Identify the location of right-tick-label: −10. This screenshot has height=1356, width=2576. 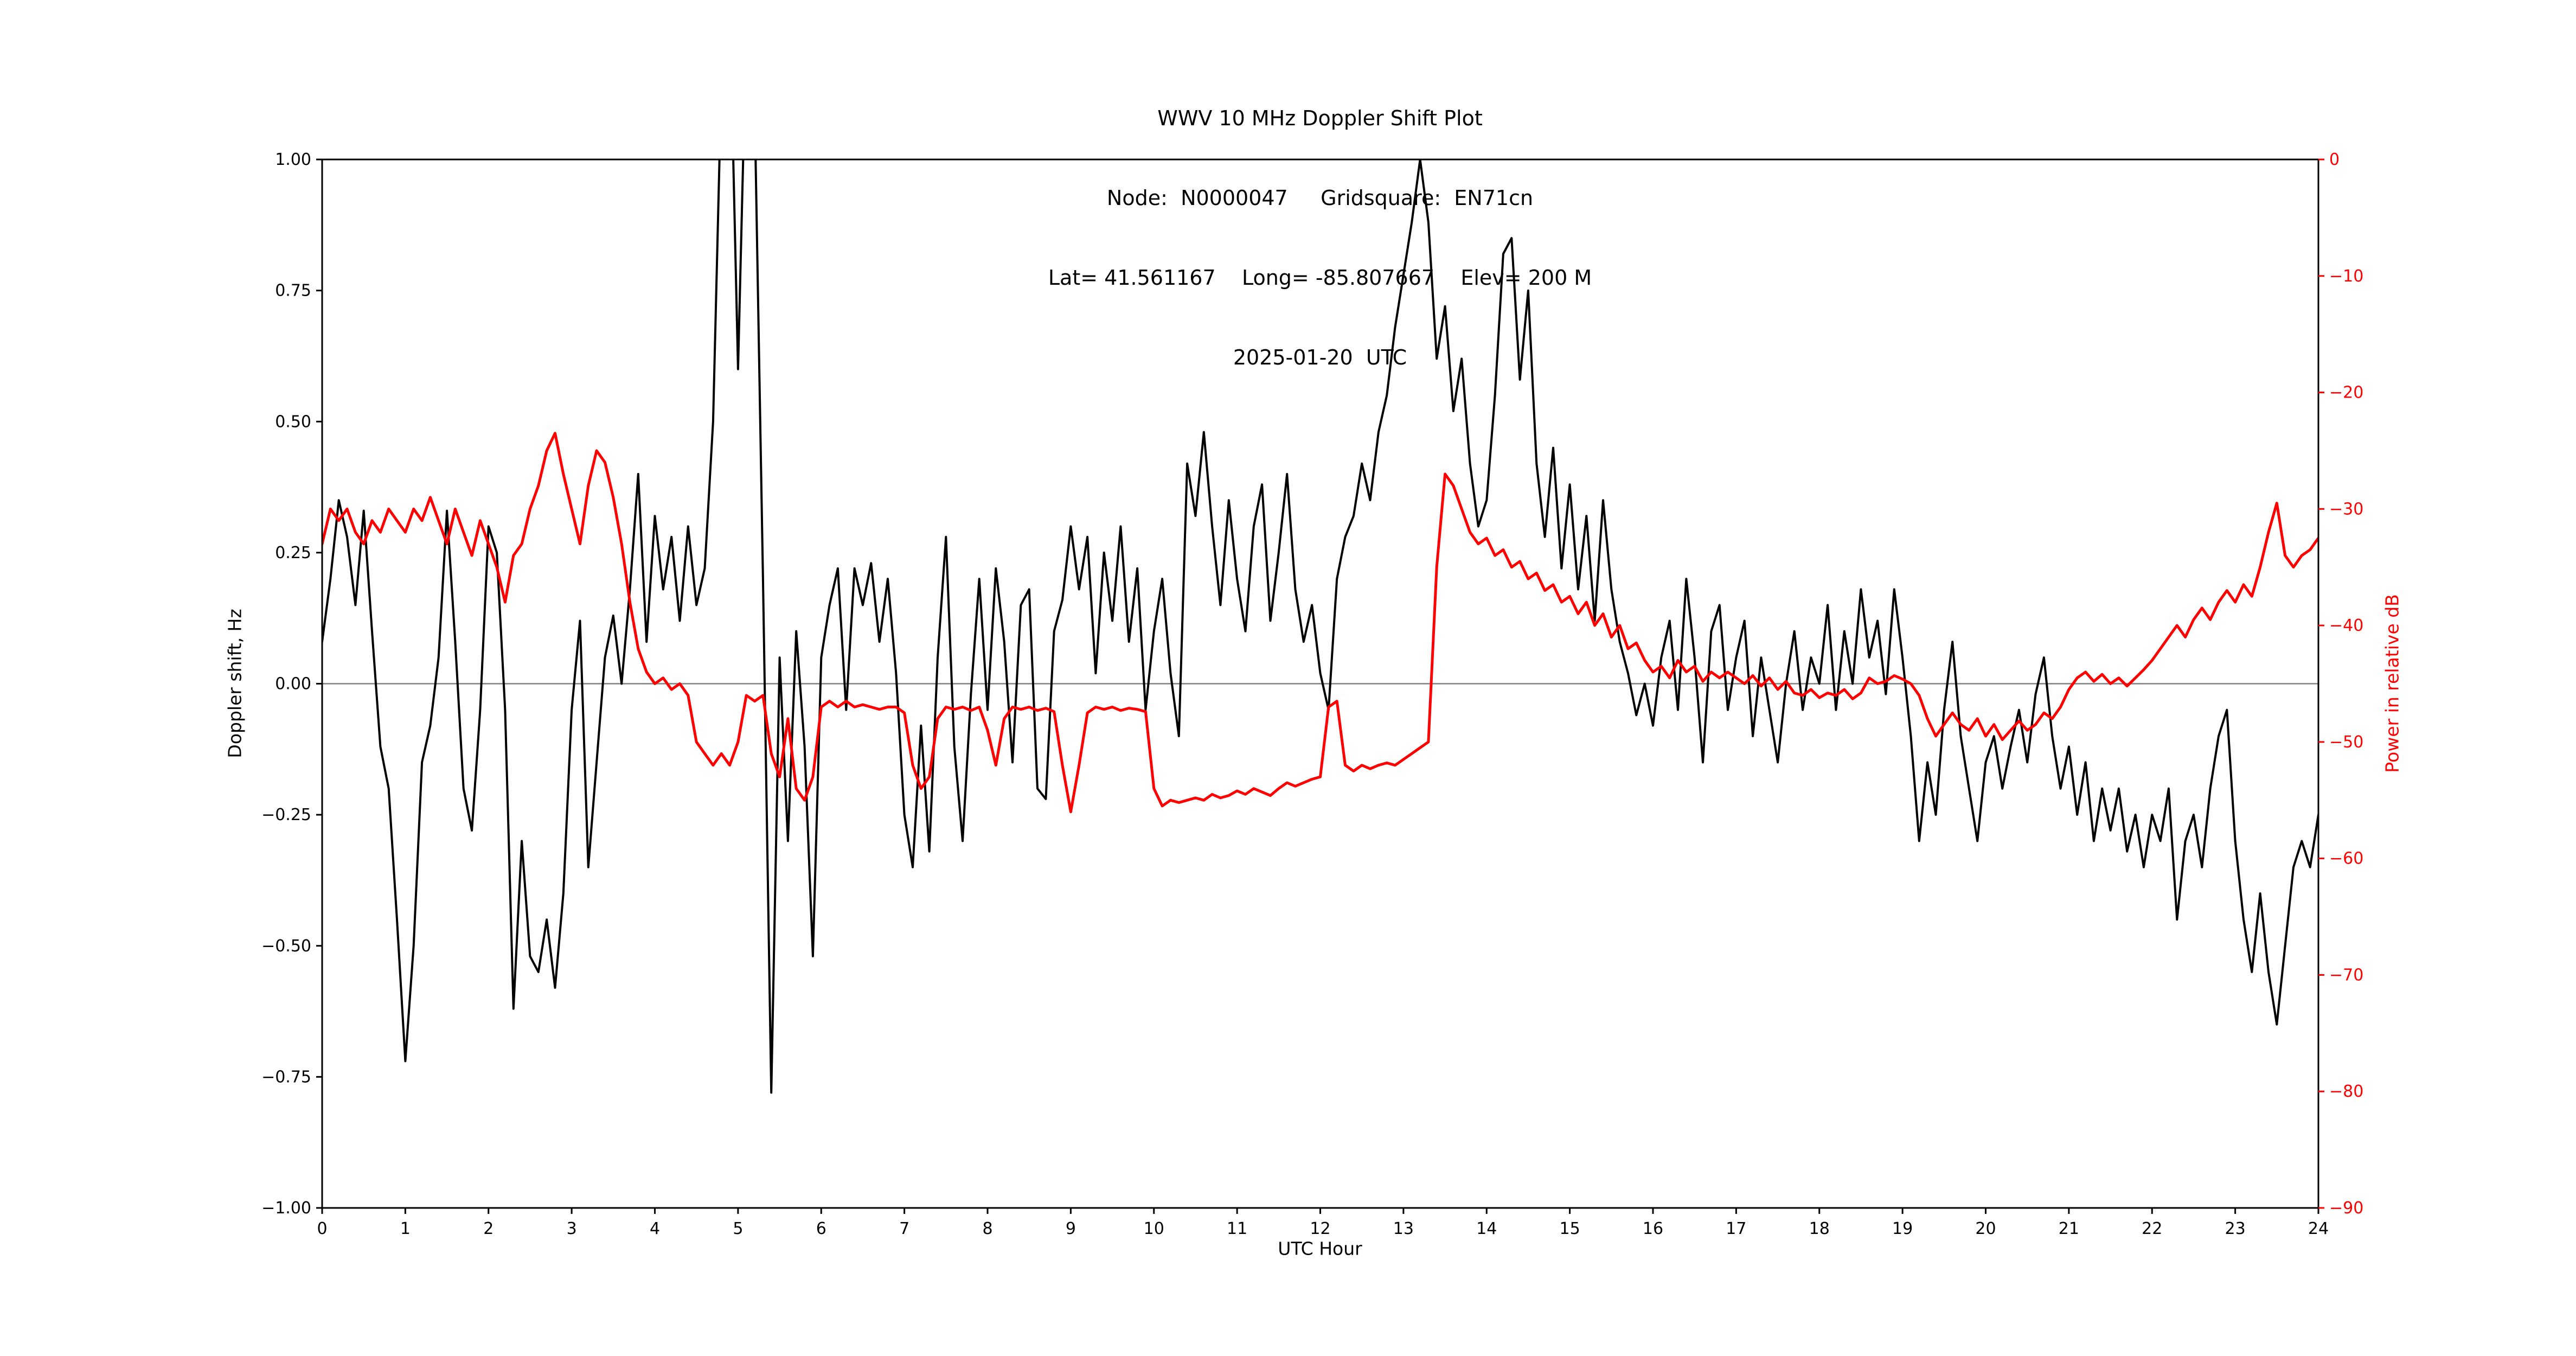
(2346, 276).